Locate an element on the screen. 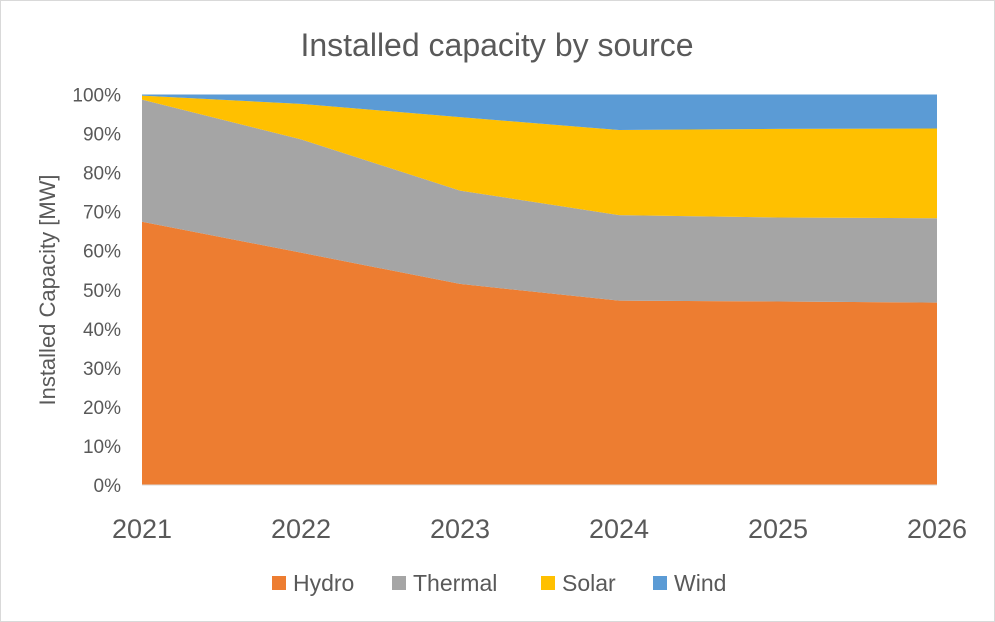  legend-item-thermal: Thermal is located at coordinates (444, 583).